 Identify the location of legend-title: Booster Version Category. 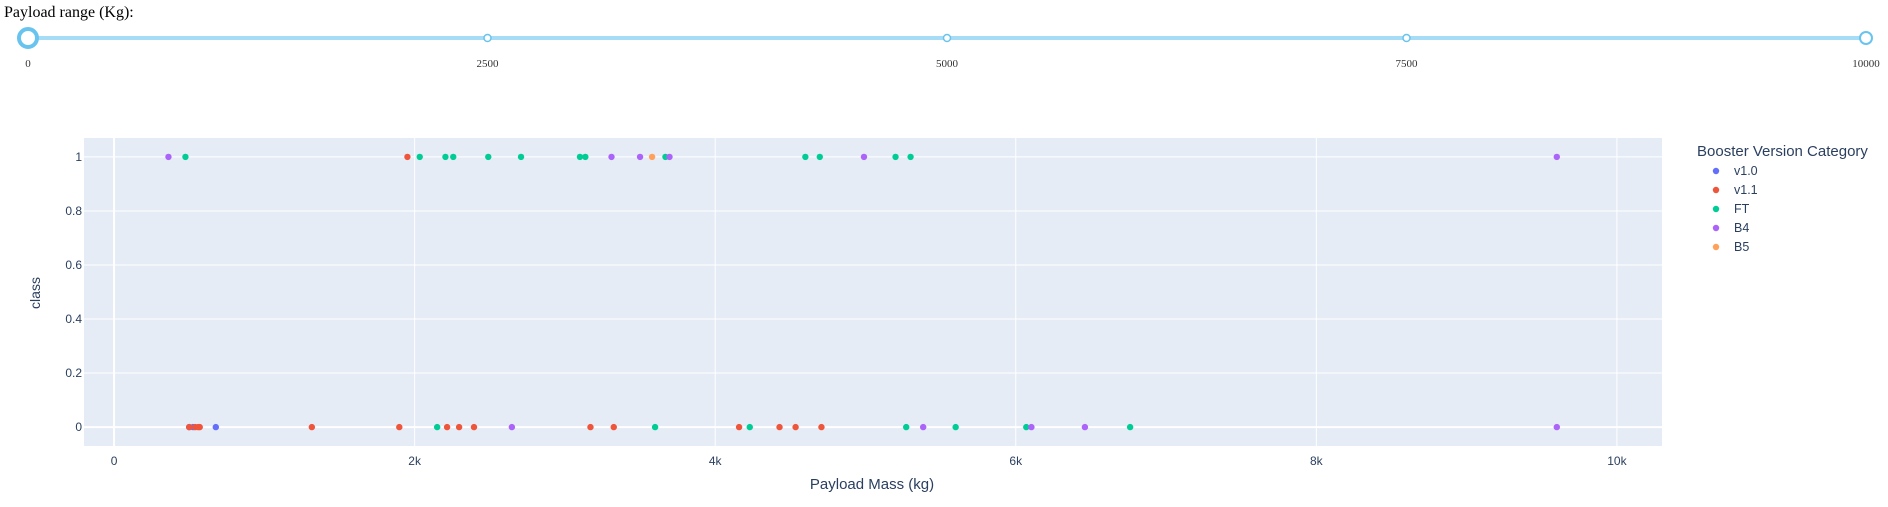
(1782, 151).